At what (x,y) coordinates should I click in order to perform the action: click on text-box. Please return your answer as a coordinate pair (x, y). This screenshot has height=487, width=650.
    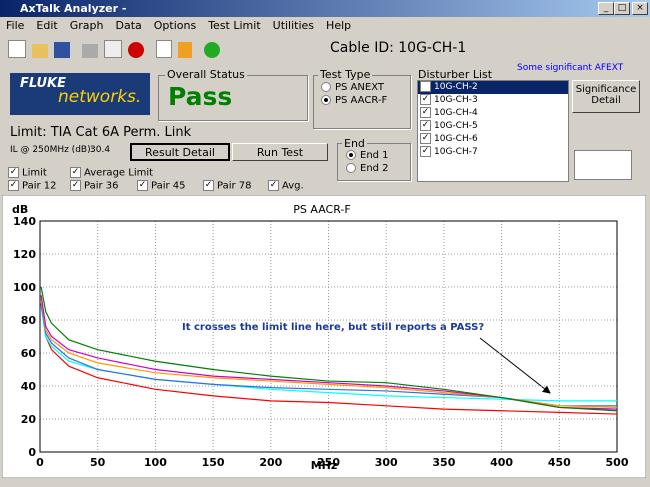
    Looking at the image, I should click on (603, 165).